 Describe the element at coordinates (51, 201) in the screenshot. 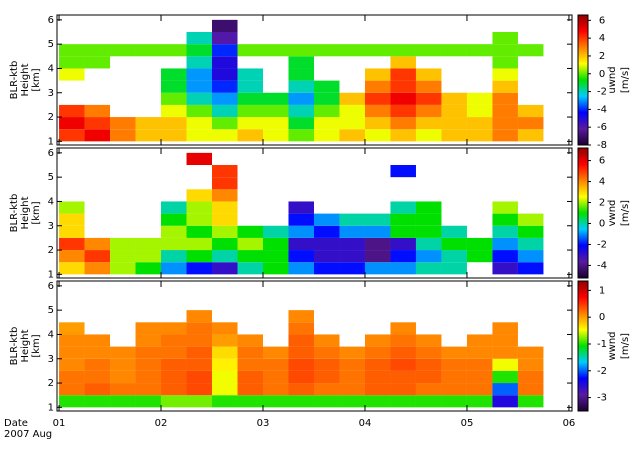

I see `y-tick-label: 4` at that location.